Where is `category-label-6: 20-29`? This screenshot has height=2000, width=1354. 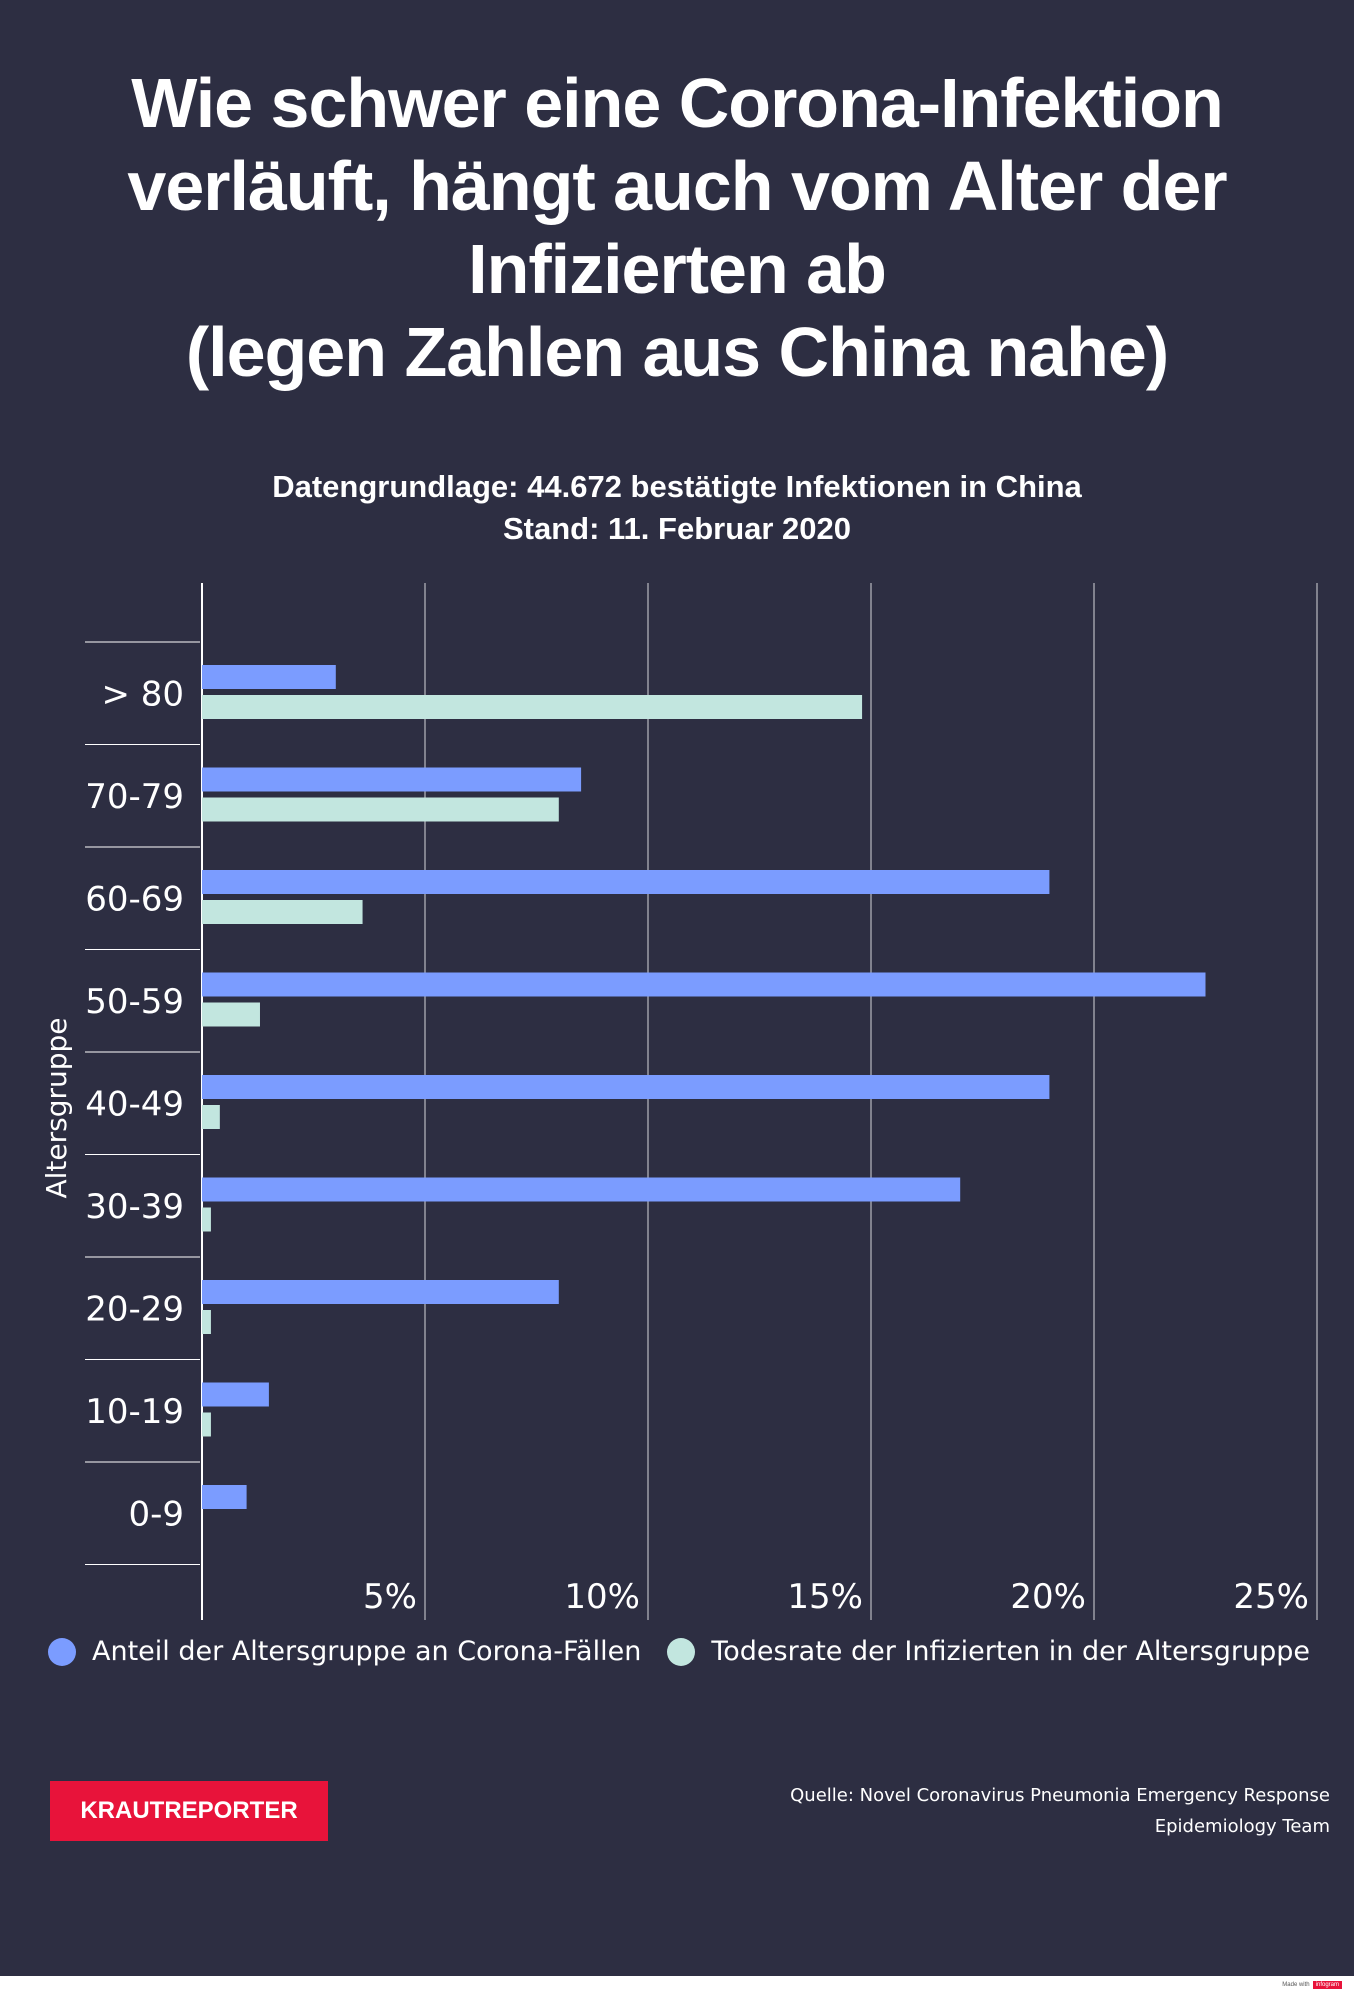
category-label-6: 20-29 is located at coordinates (134, 1309).